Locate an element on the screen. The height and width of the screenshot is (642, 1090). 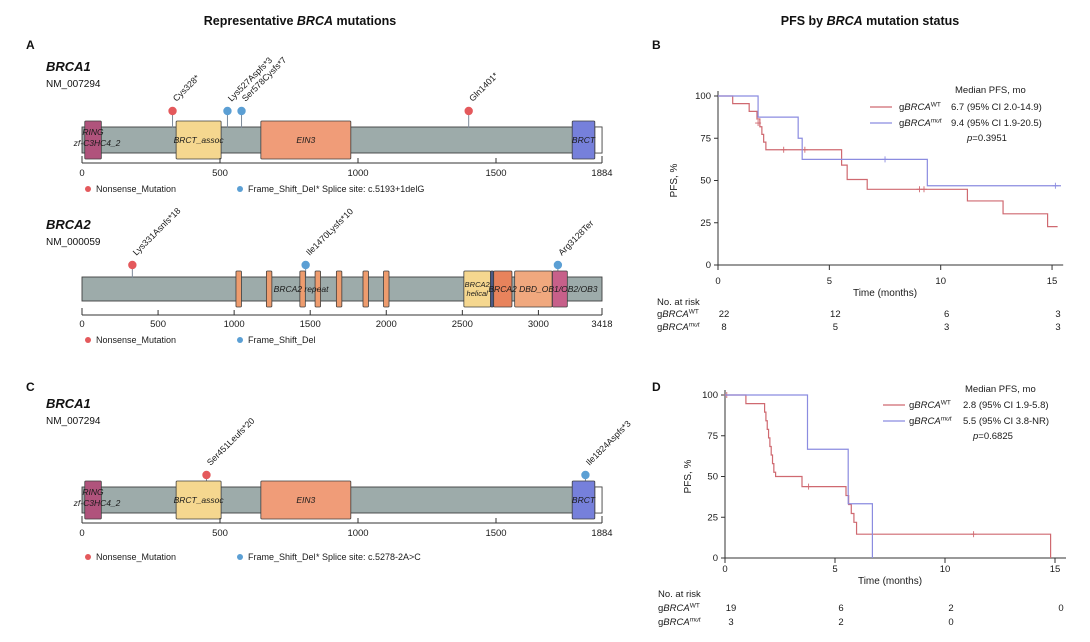
svg-text: 75 is located at coordinates (712, 436).